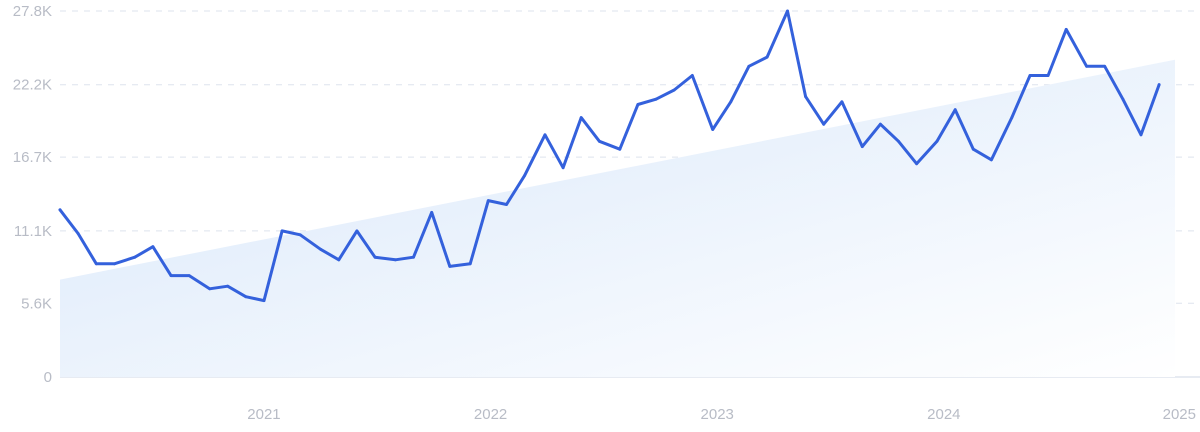 The width and height of the screenshot is (1200, 432). Describe the element at coordinates (32, 157) in the screenshot. I see `y-tick-label: 16.7K` at that location.